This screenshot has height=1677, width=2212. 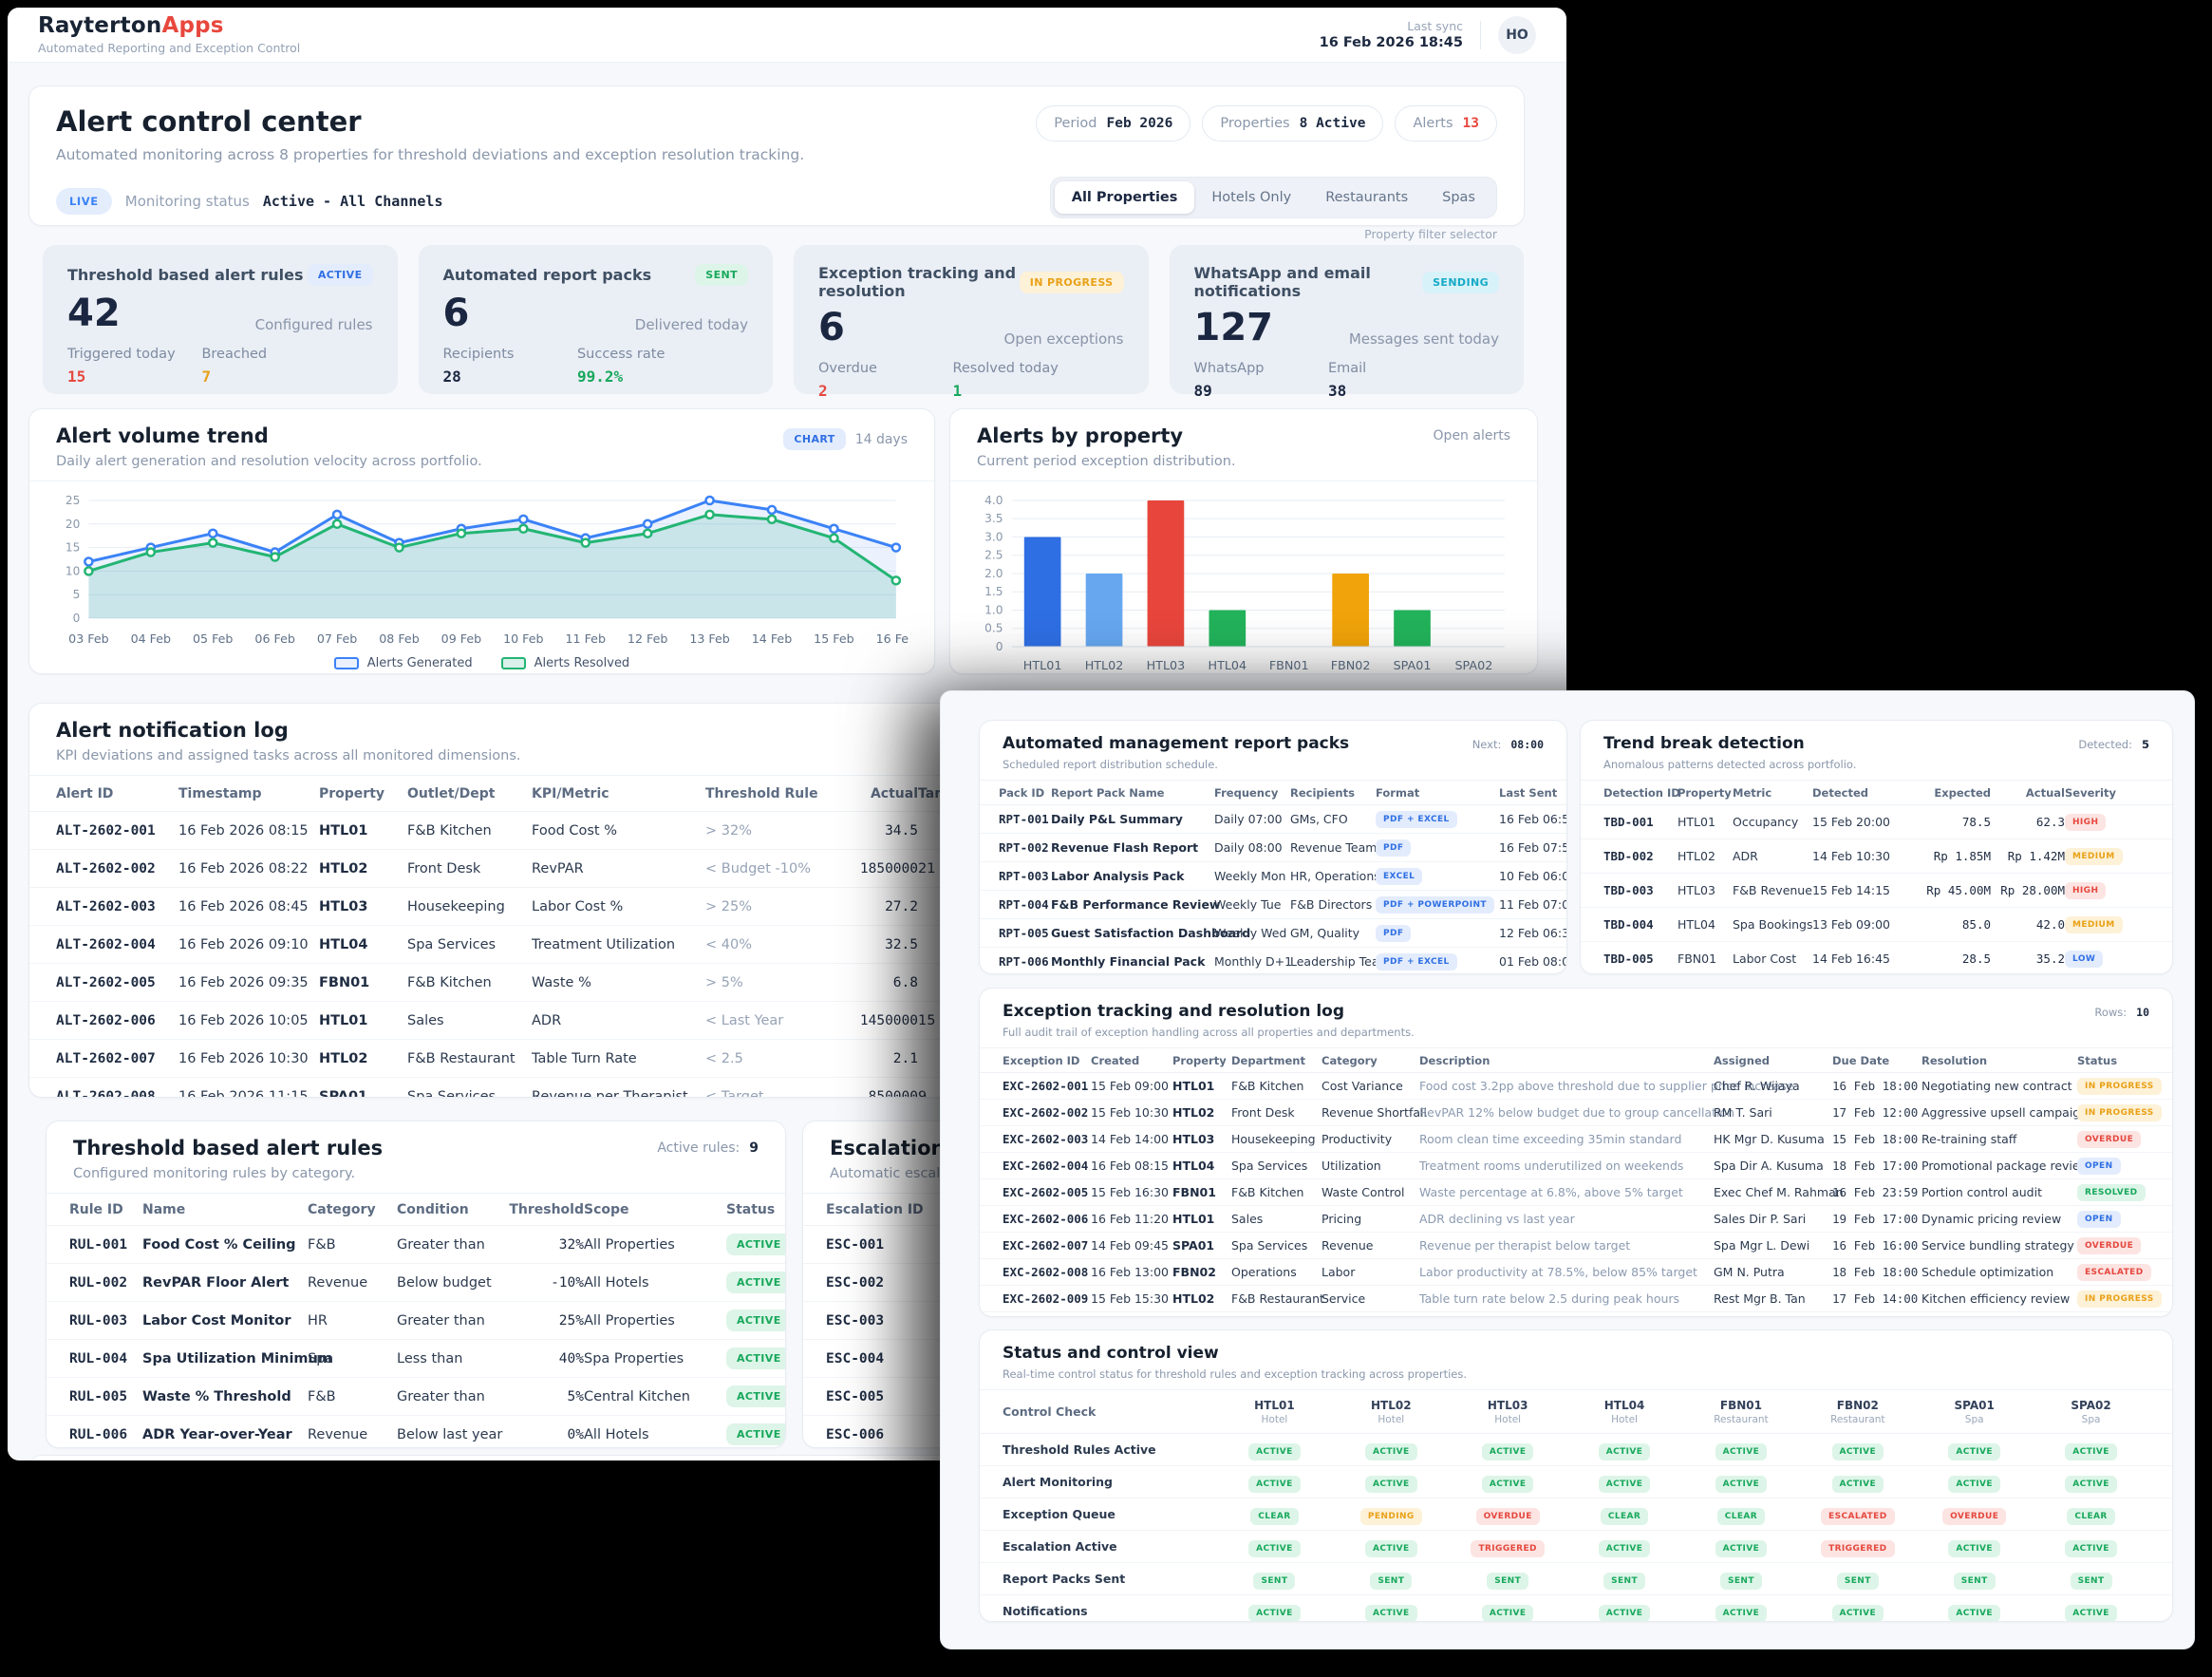 I want to click on svg-text: 15, so click(x=73, y=548).